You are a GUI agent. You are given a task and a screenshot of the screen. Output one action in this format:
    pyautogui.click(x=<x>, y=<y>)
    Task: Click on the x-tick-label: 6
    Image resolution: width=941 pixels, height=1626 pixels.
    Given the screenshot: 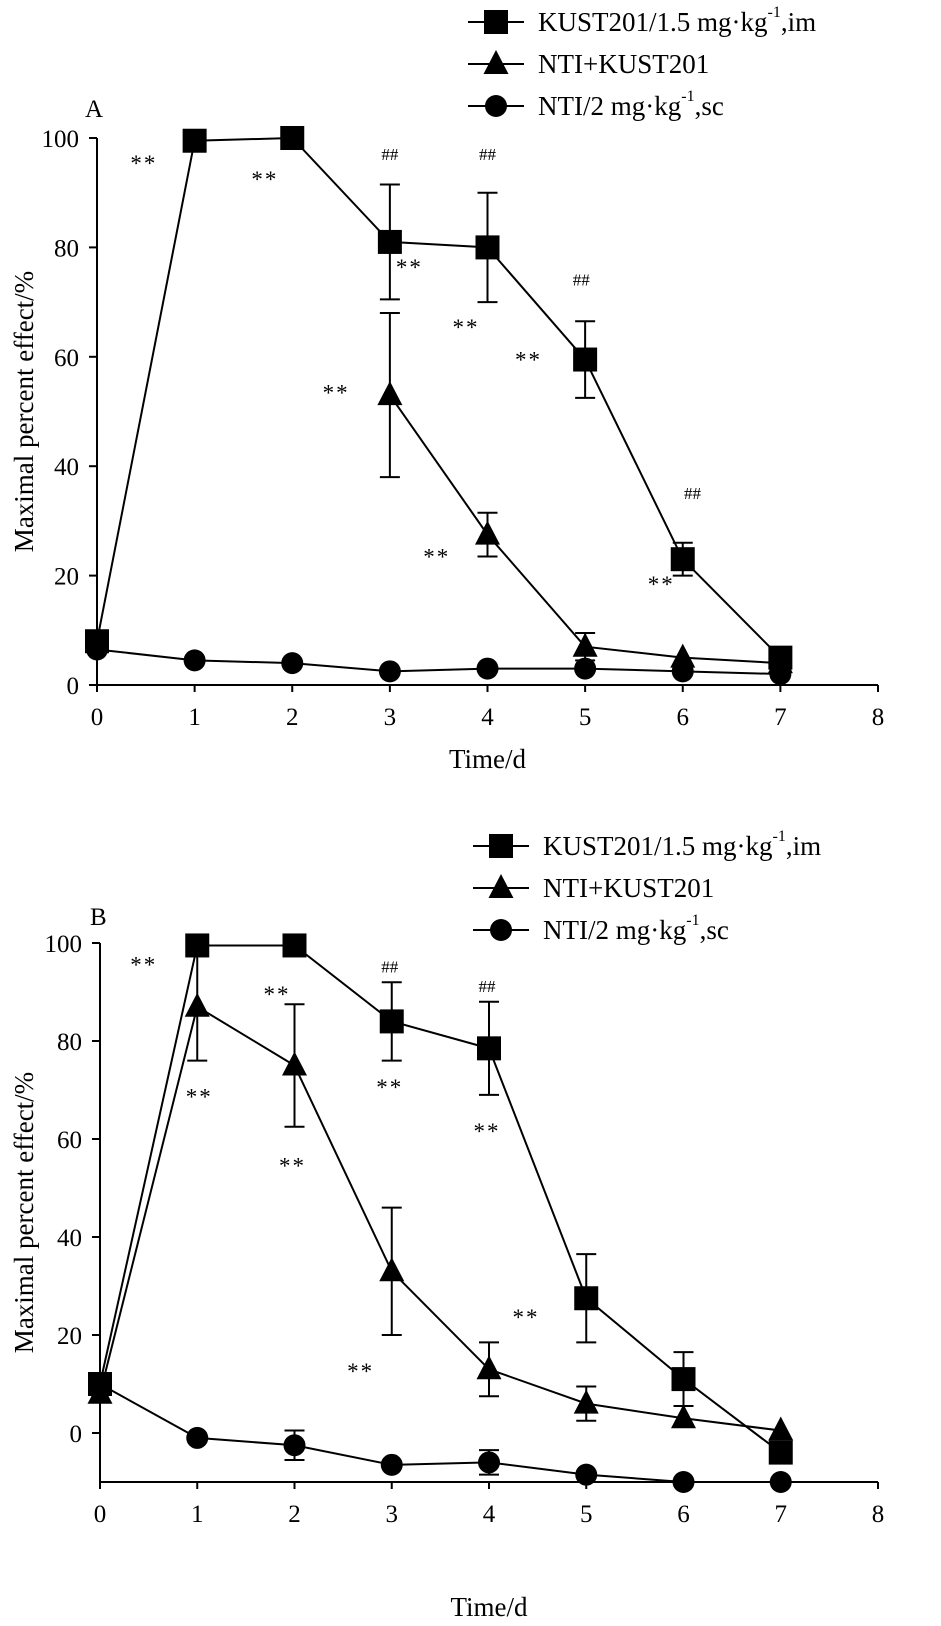 What is the action you would take?
    pyautogui.click(x=683, y=717)
    